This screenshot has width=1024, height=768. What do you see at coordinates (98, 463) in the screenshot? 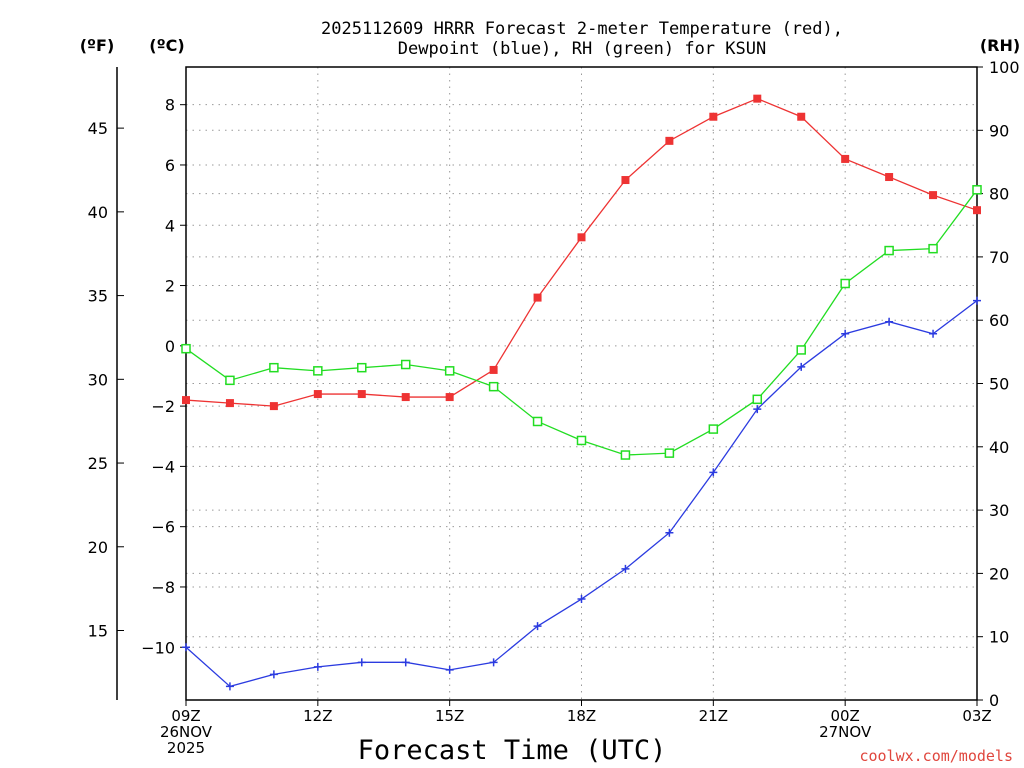
I see `fahrenheit-tick-label: 25` at bounding box center [98, 463].